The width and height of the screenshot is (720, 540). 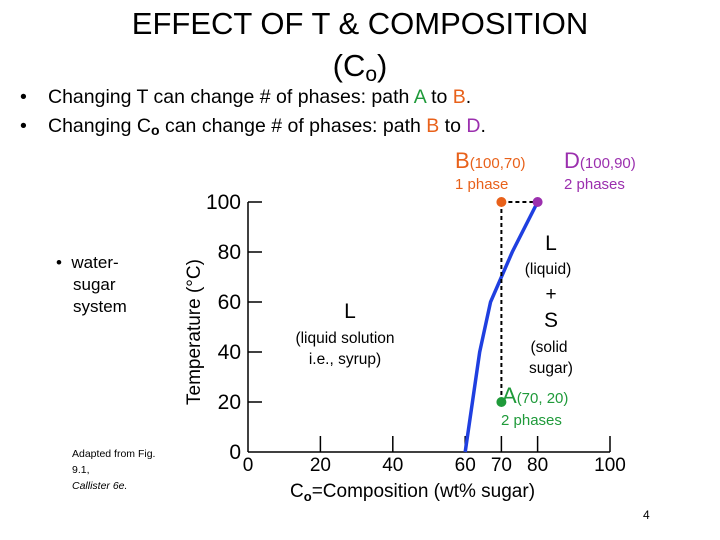 What do you see at coordinates (360, 23) in the screenshot?
I see `slide-title-line1: EFFECT OF T & COMPOSITION` at bounding box center [360, 23].